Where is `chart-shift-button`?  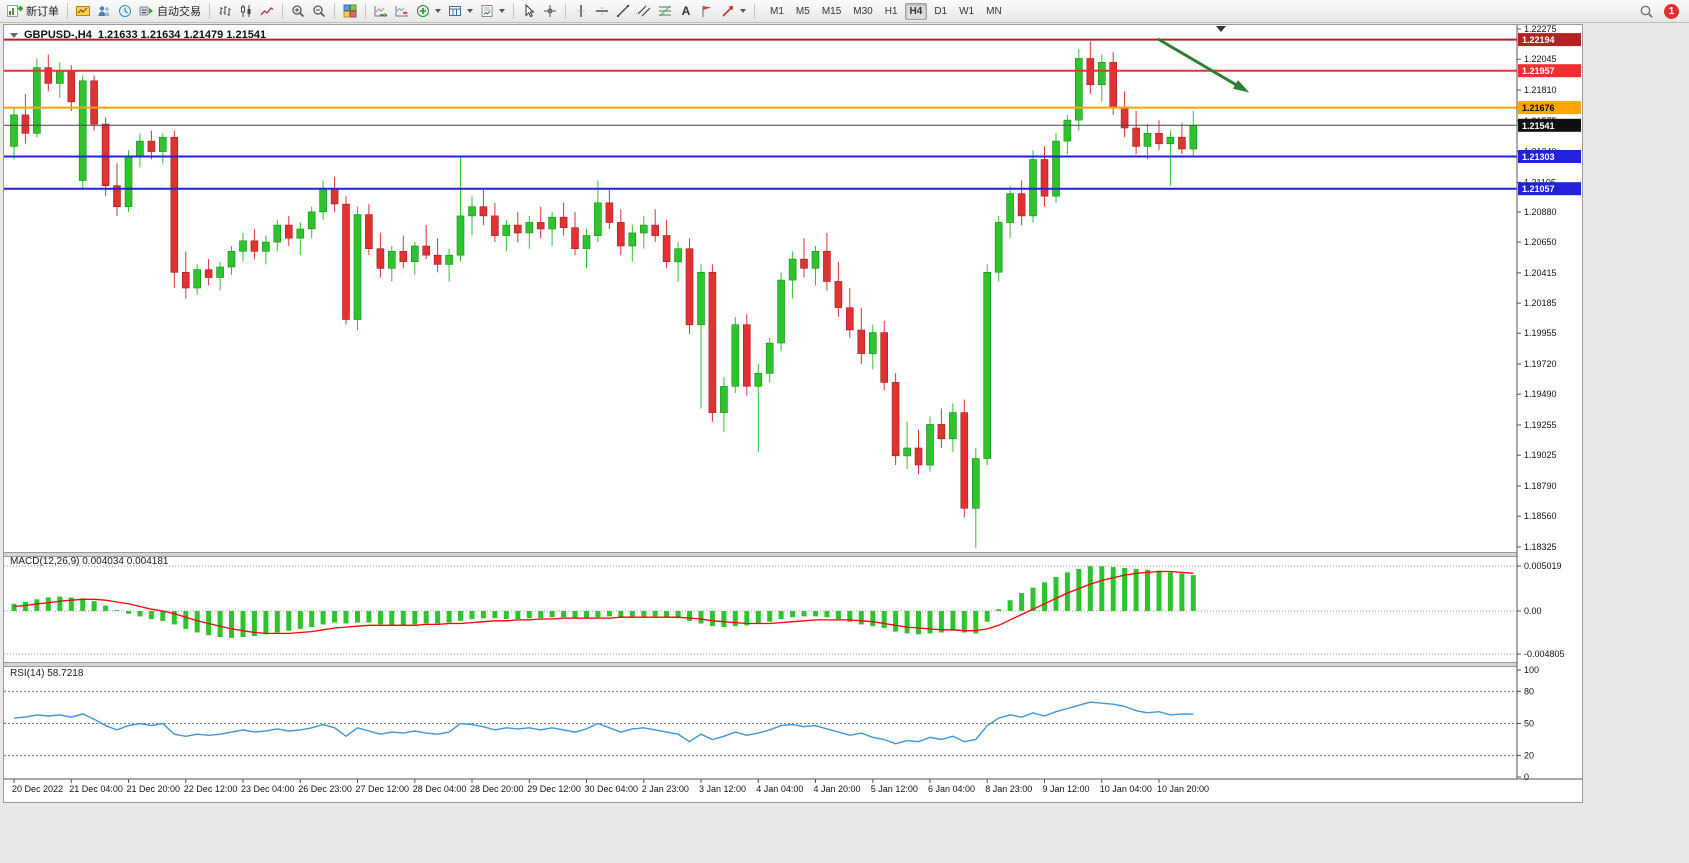
chart-shift-button is located at coordinates (402, 11).